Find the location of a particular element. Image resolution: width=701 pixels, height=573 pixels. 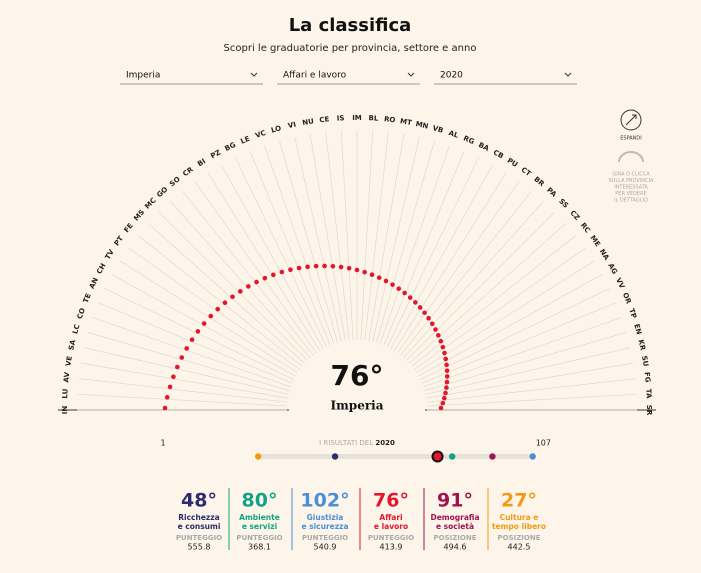

province-label: FG is located at coordinates (647, 378).